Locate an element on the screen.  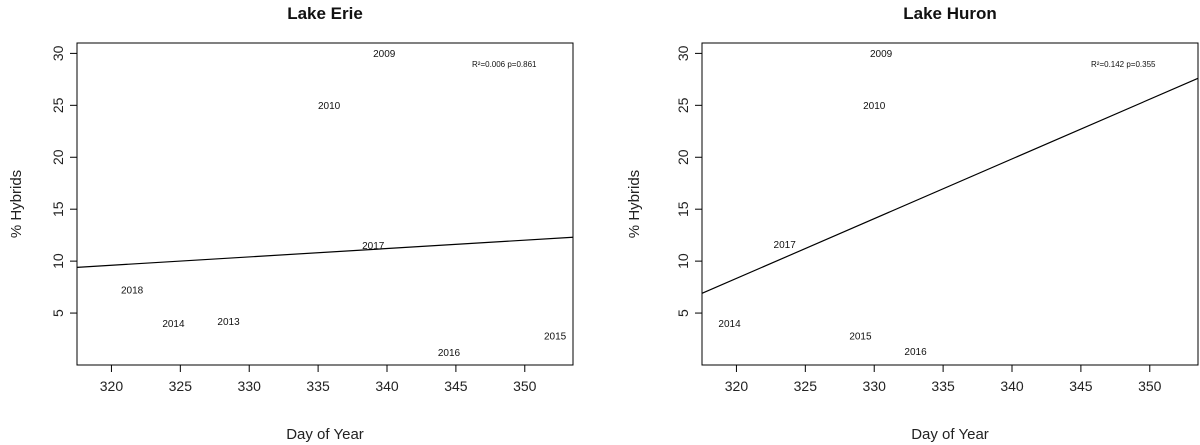
regression-stats: R²=0.006 p=0.861 is located at coordinates (504, 64).